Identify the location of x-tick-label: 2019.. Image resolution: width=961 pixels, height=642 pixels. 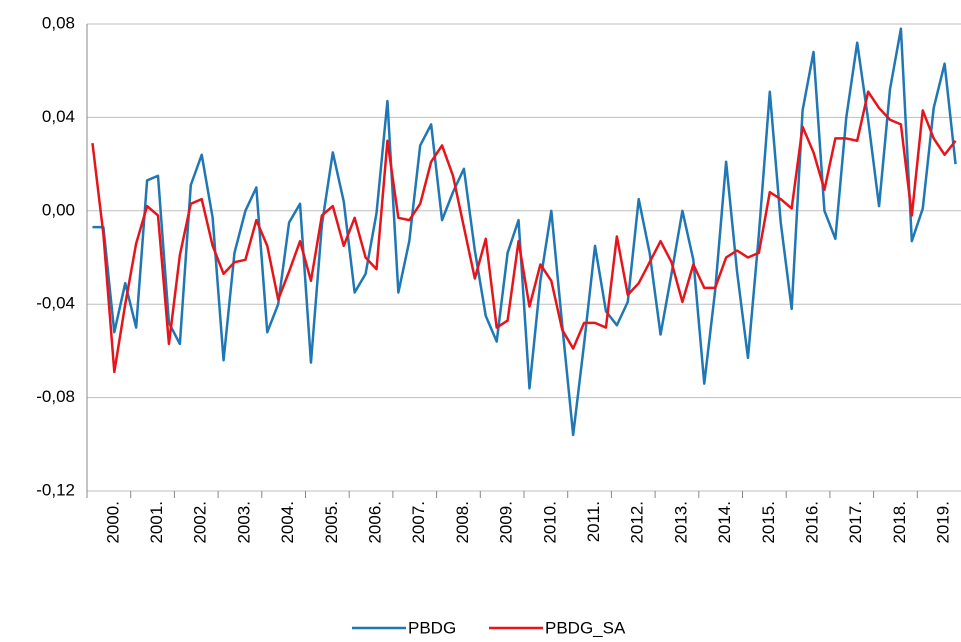
(943, 522).